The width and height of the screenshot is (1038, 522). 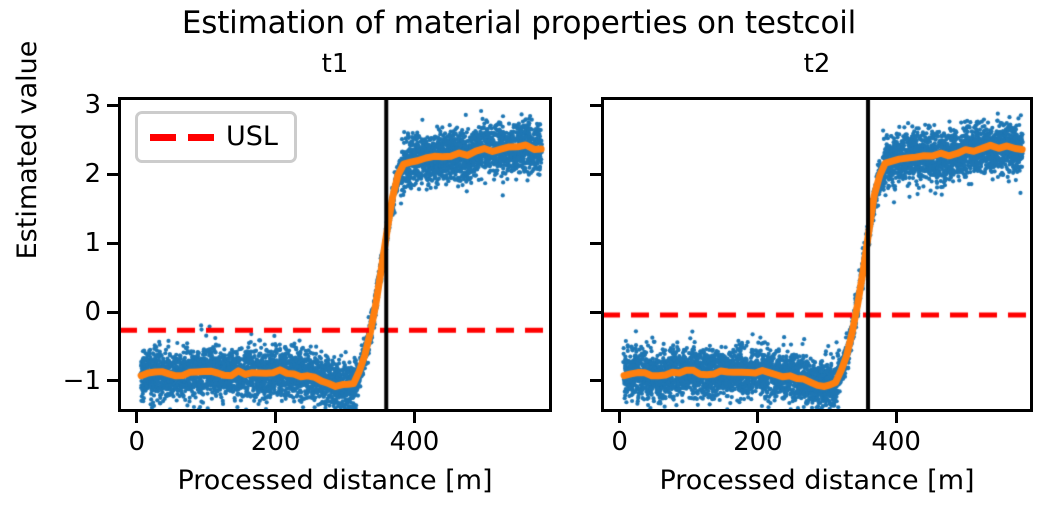 What do you see at coordinates (92, 105) in the screenshot?
I see `y-tick-label-4: 3` at bounding box center [92, 105].